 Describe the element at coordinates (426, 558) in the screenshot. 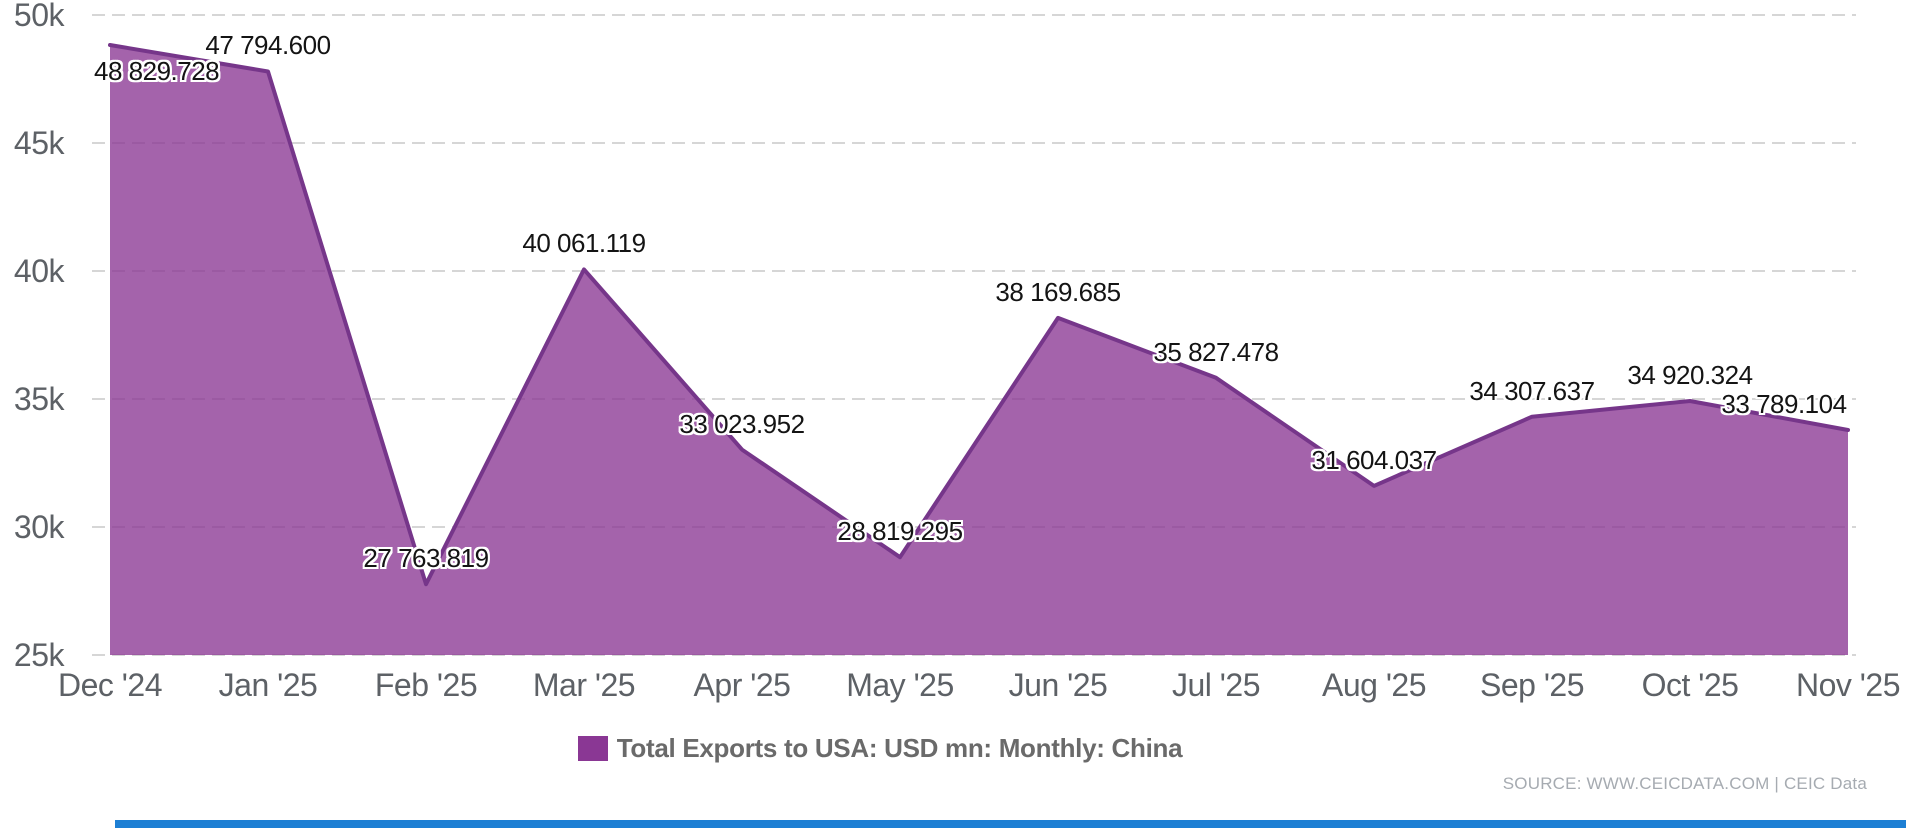

I see `data-label: 27 763.819` at that location.